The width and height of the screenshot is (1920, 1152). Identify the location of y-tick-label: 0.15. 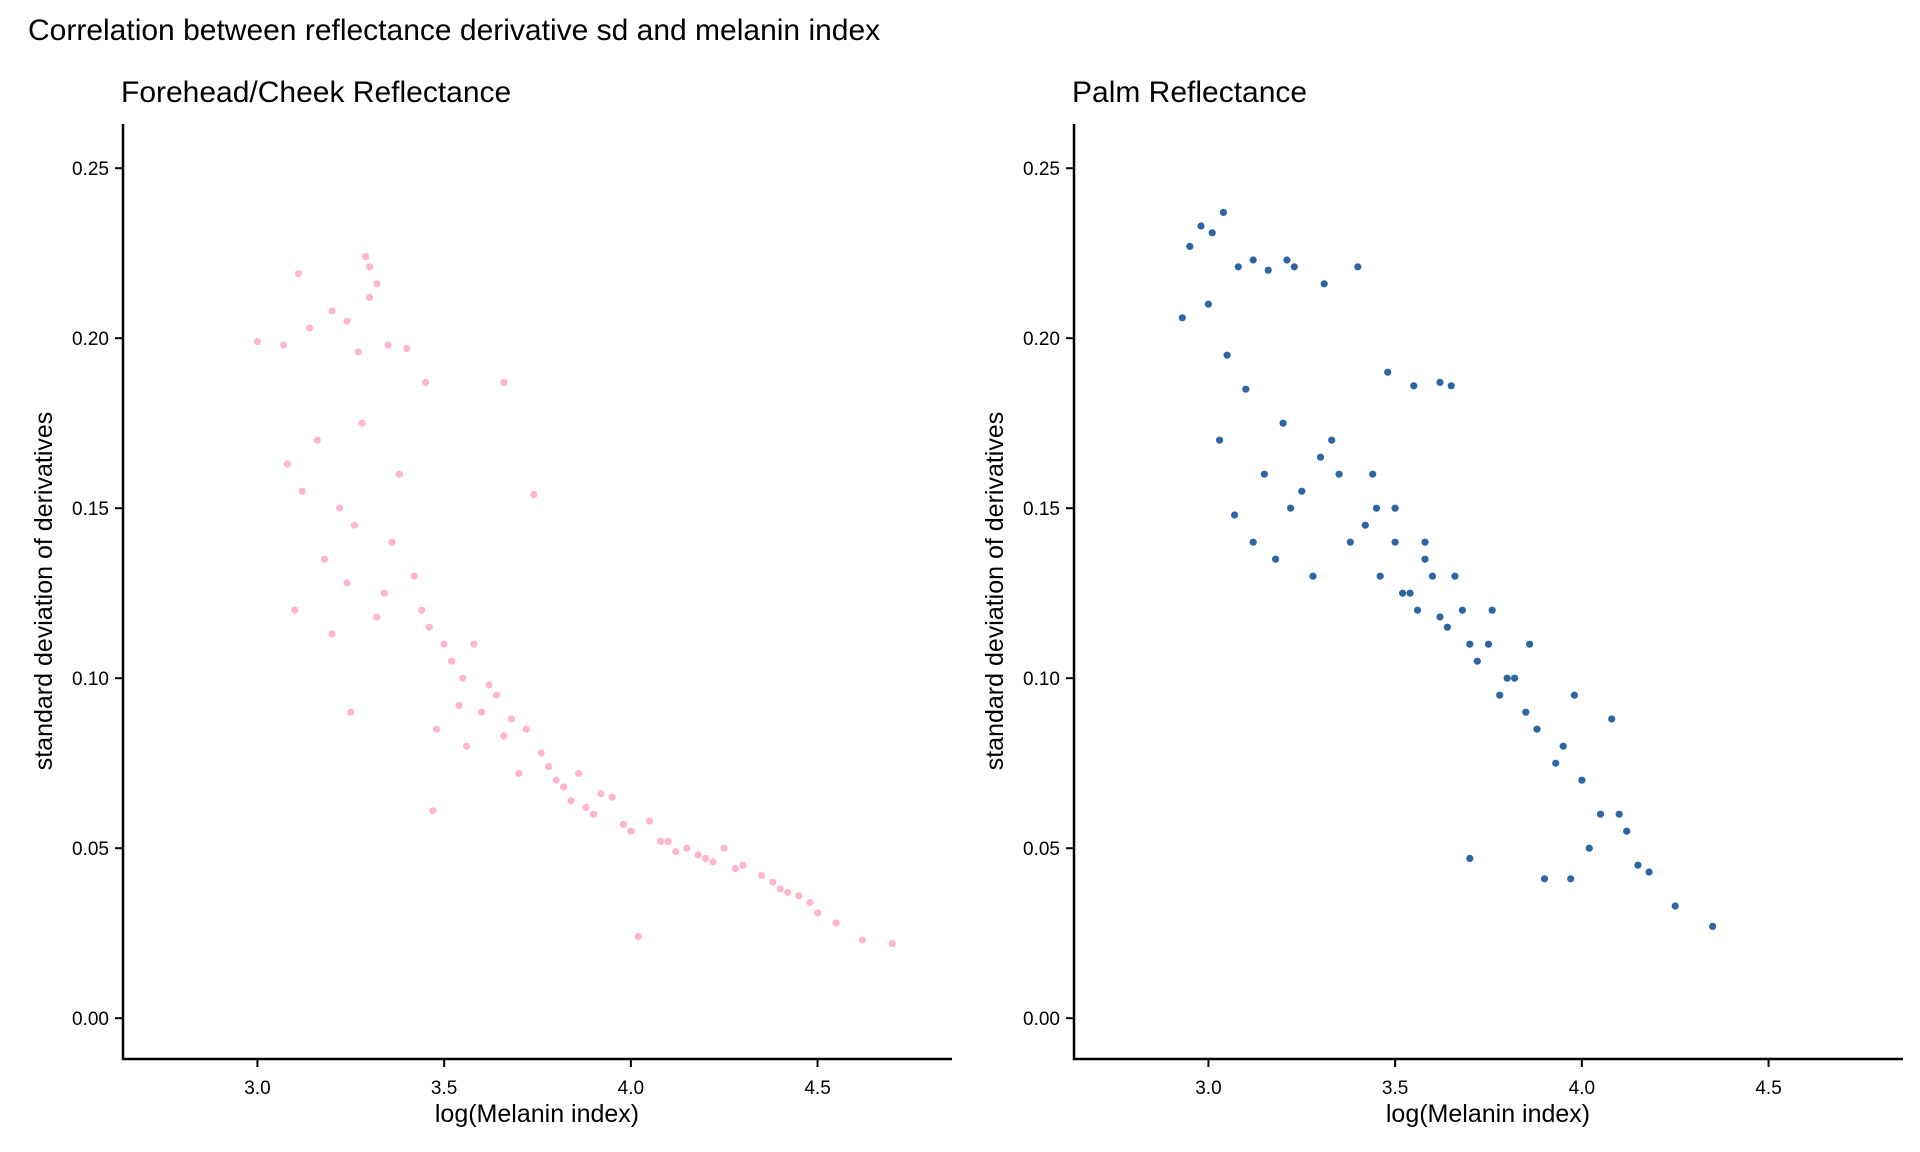
(90, 509).